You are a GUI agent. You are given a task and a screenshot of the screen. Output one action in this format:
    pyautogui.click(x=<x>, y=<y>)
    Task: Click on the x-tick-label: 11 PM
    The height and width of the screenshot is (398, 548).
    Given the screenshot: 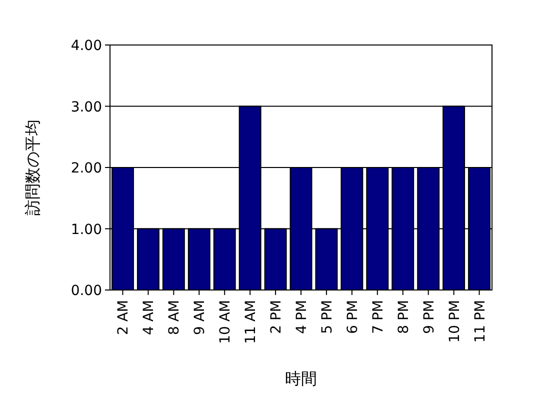 What is the action you would take?
    pyautogui.click(x=480, y=321)
    